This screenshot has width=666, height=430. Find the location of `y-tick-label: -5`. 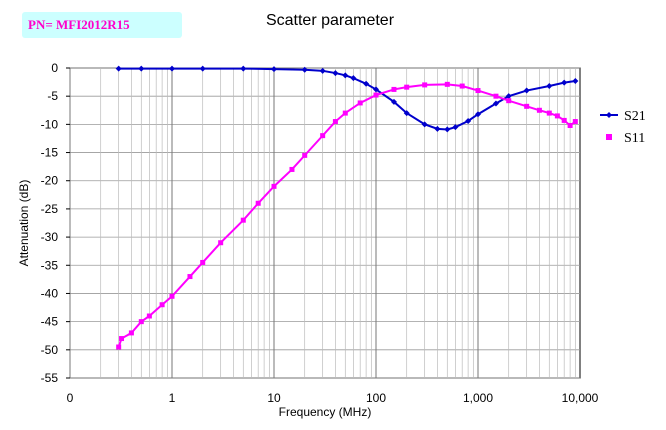

y-tick-label: -5 is located at coordinates (52, 96).